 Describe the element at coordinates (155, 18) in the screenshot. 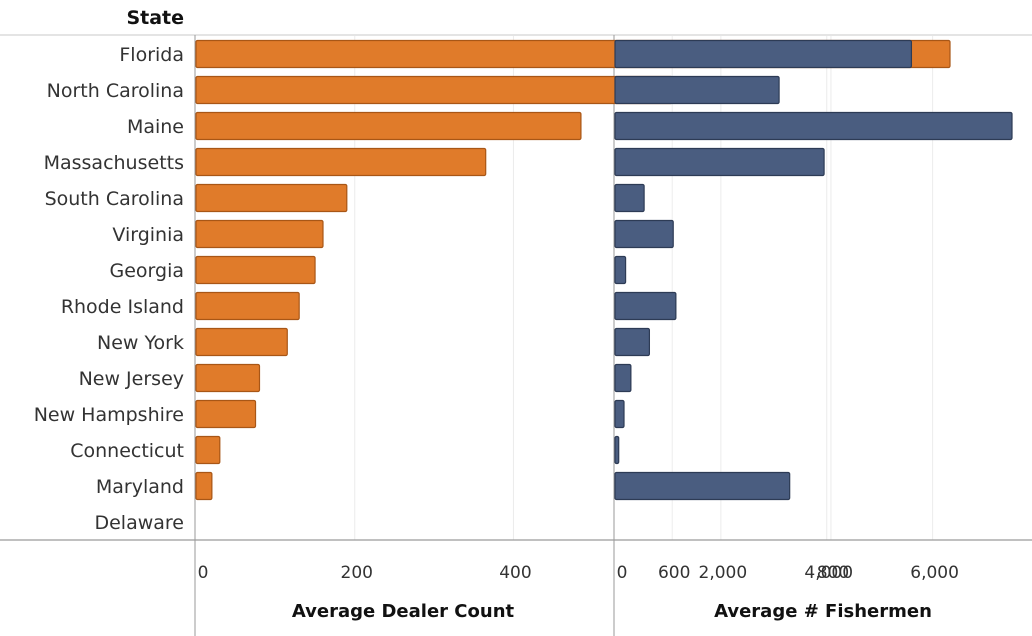

I see `state-column-header: State` at that location.